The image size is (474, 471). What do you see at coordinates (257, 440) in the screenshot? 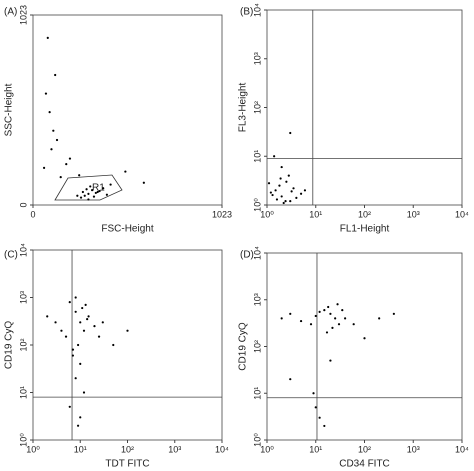
I see `y-tick-label: 10⁰` at bounding box center [257, 440].